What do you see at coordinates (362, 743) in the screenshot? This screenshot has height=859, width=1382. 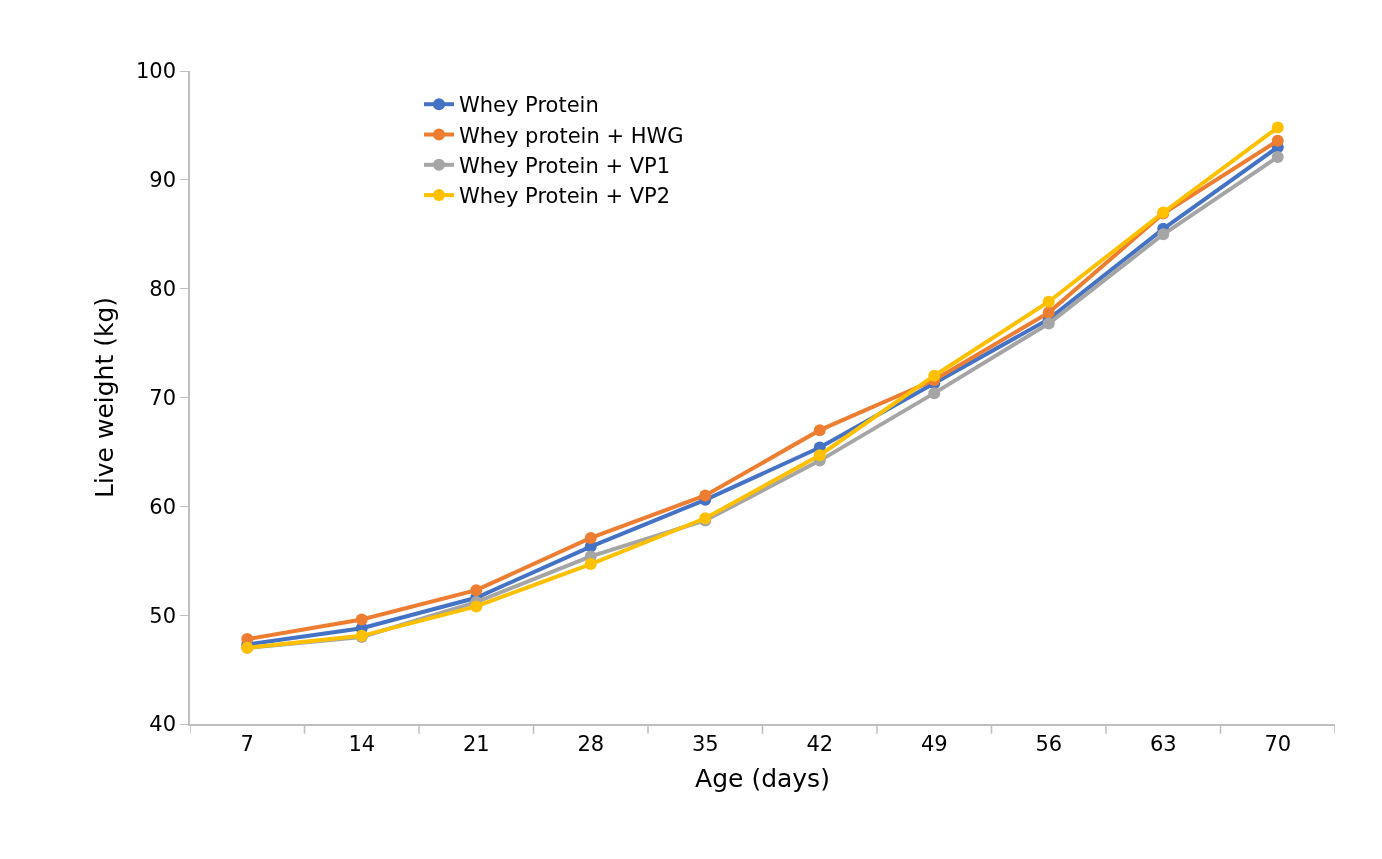 I see `x-tick-label: 14` at bounding box center [362, 743].